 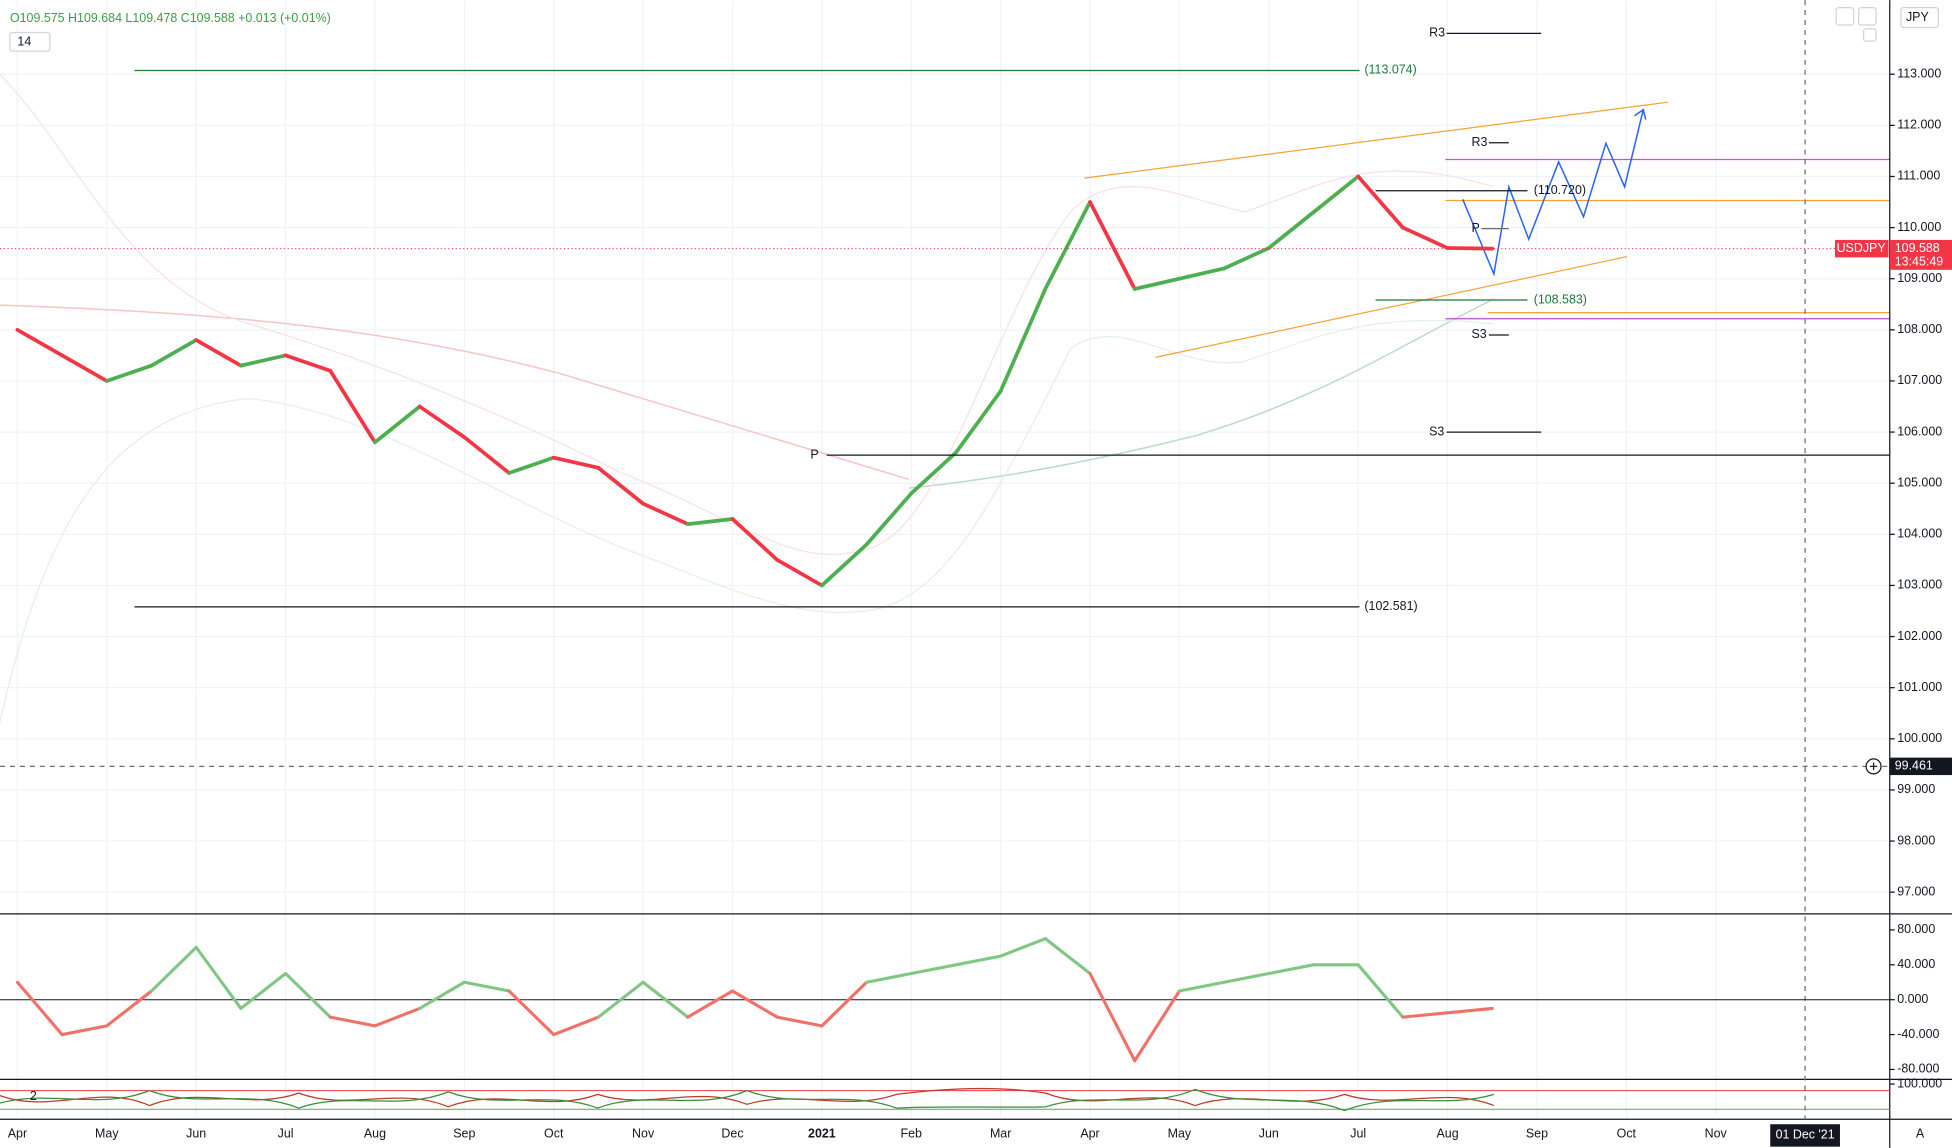 I want to click on pivot-label: R3, so click(x=1479, y=142).